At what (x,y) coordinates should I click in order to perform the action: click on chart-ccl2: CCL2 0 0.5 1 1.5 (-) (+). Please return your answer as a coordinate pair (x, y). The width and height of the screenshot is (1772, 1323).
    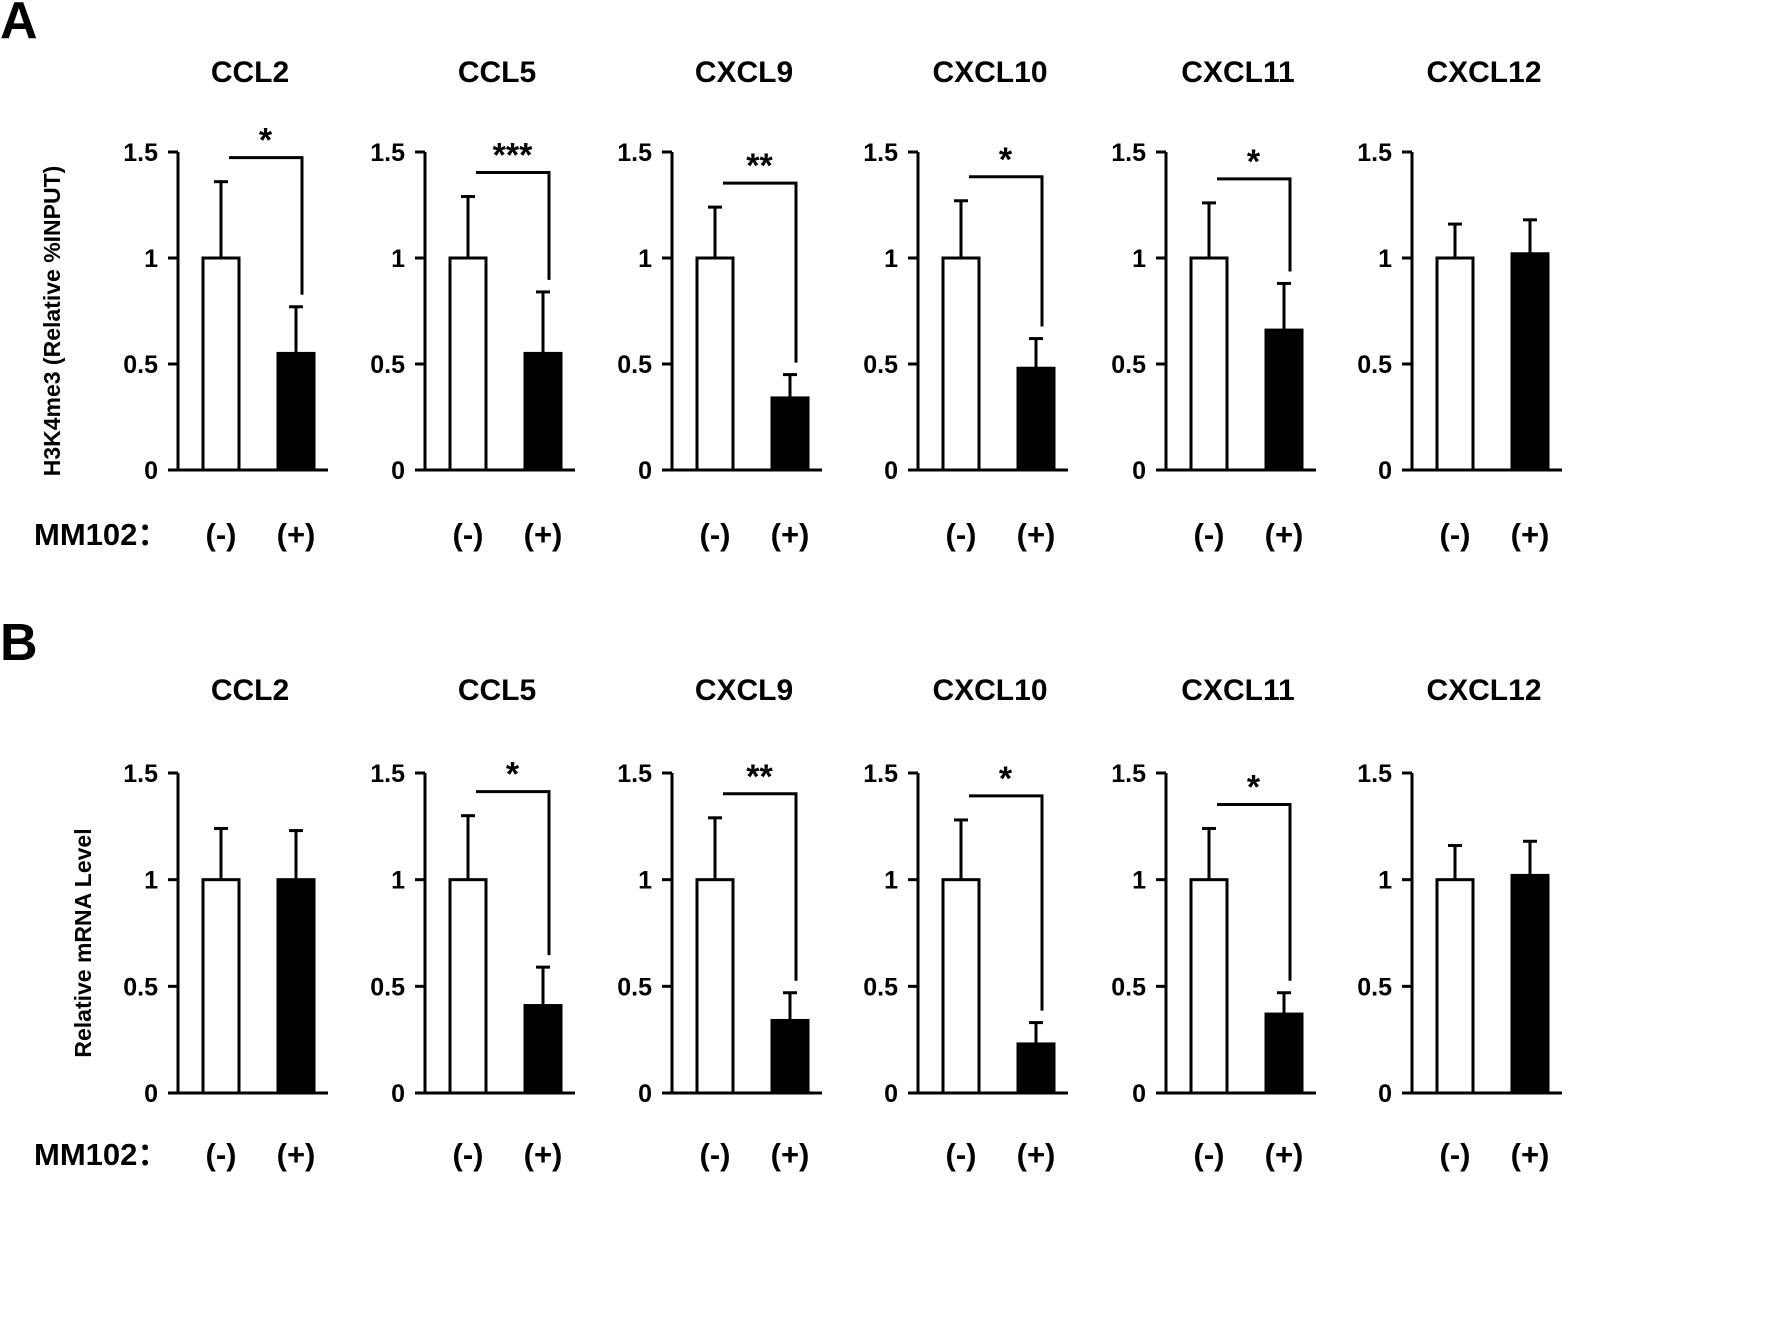
    Looking at the image, I should click on (225, 923).